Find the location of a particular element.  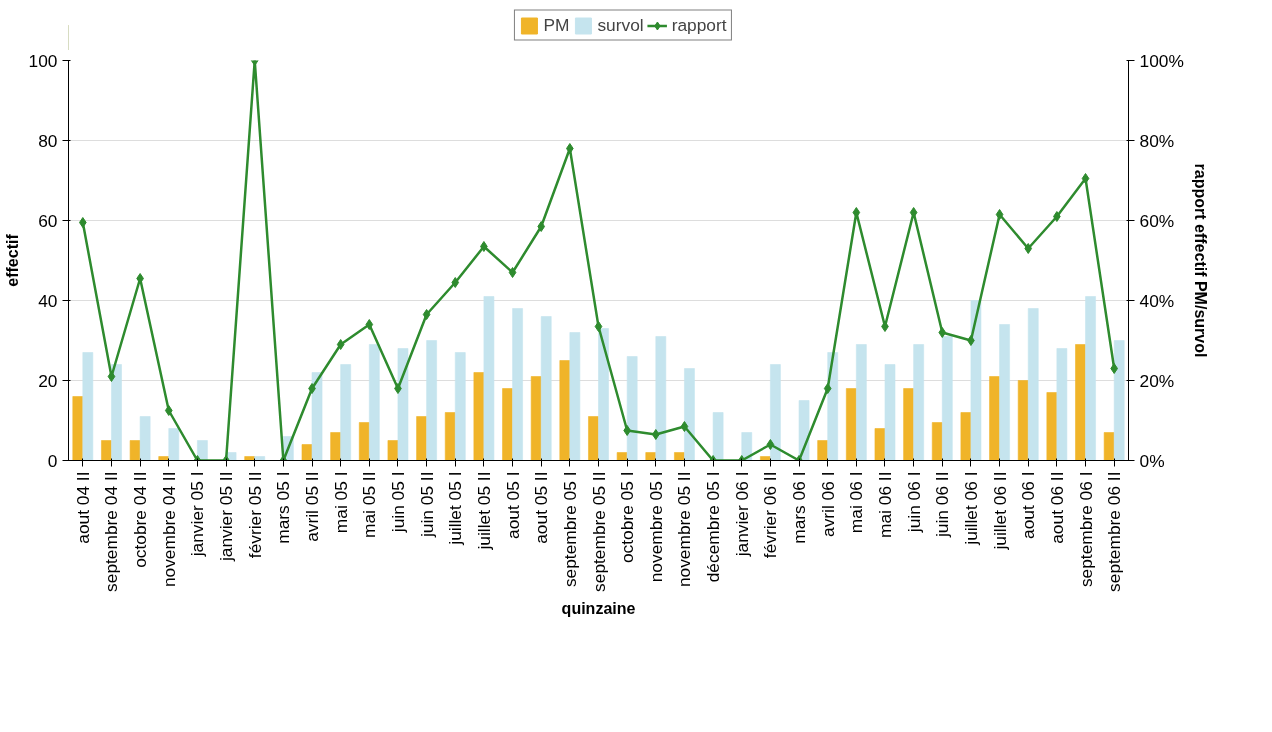

x-tick-label: novembre 04 II is located at coordinates (168, 529).